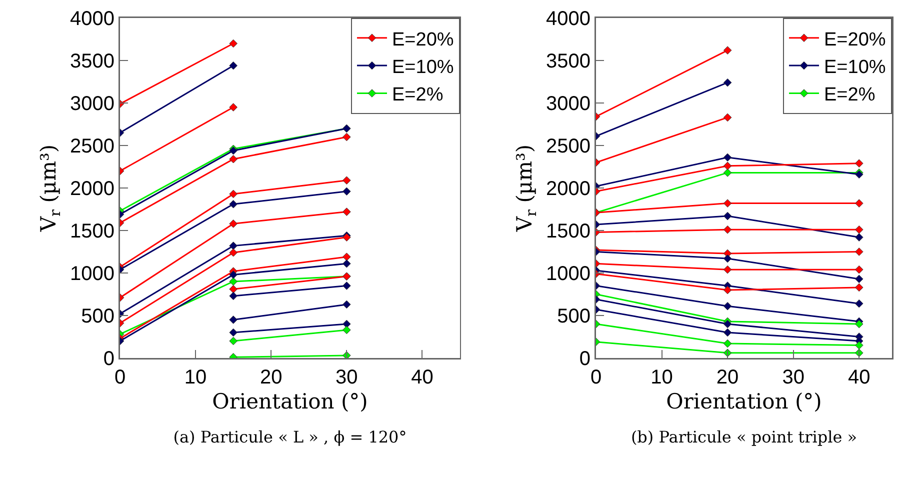  I want to click on text: (b) Particule « point triple », so click(744, 437).